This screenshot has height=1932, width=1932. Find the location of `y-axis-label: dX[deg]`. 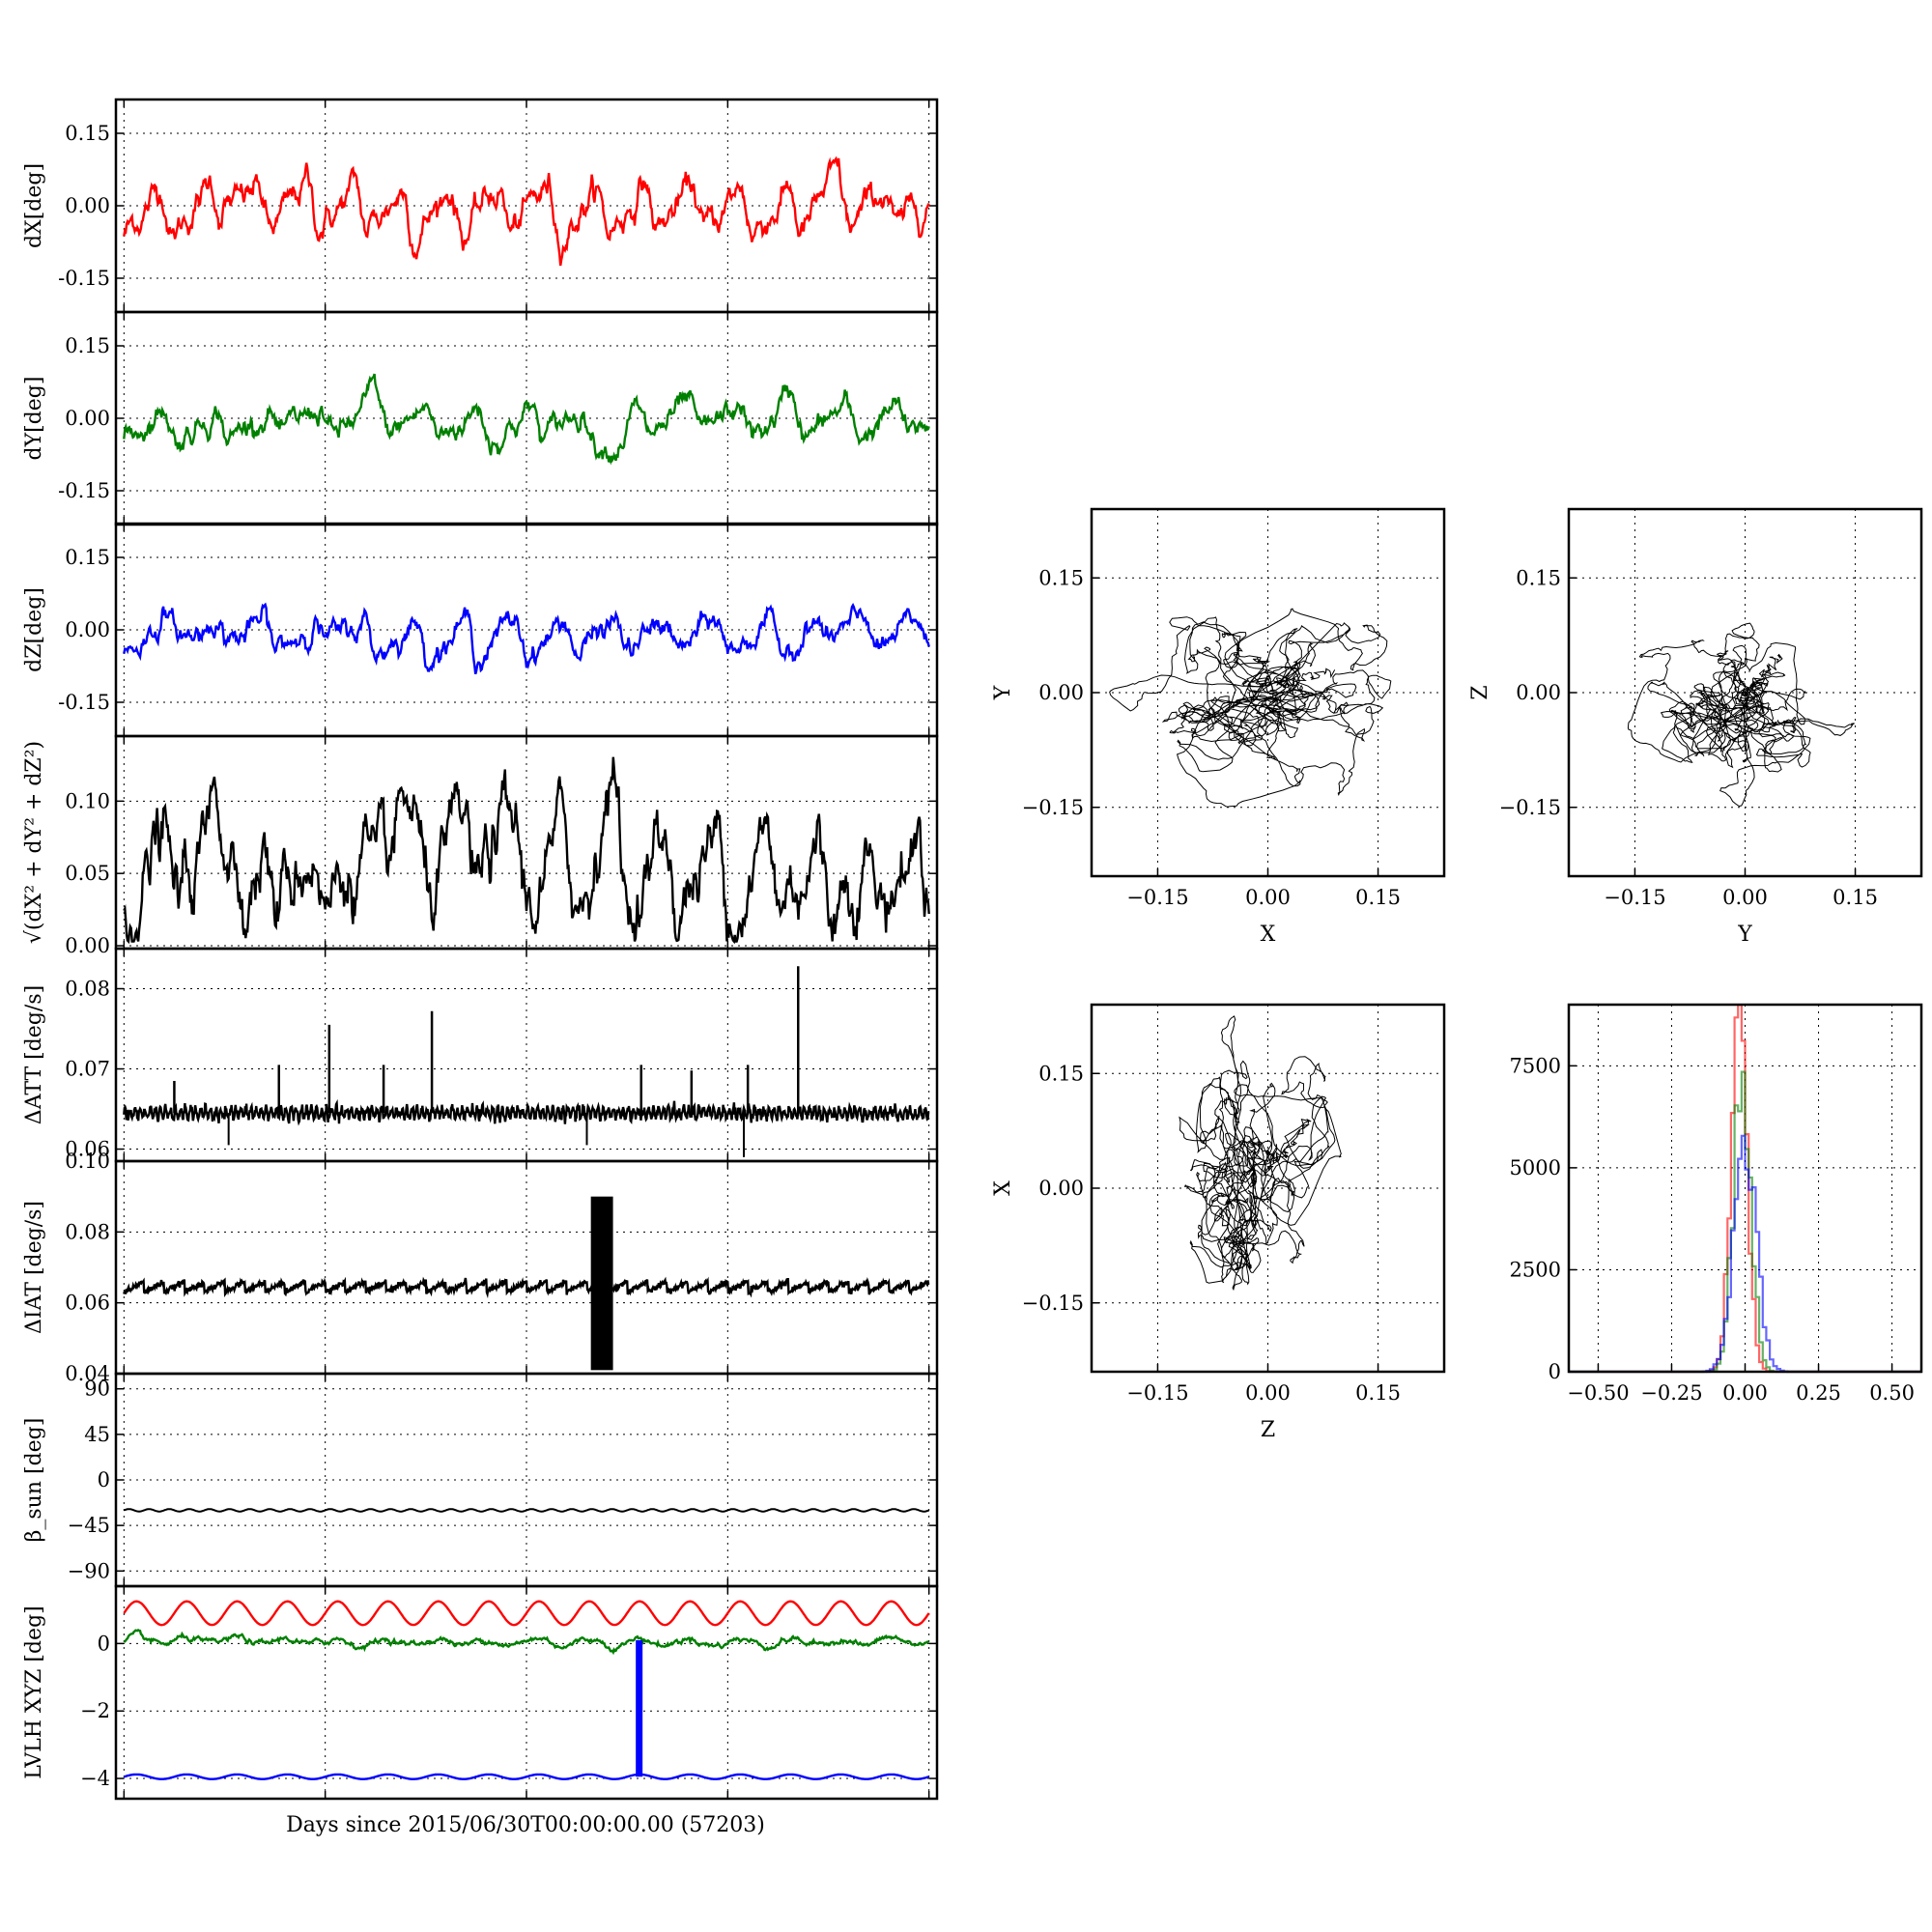

y-axis-label: dX[deg] is located at coordinates (34, 205).